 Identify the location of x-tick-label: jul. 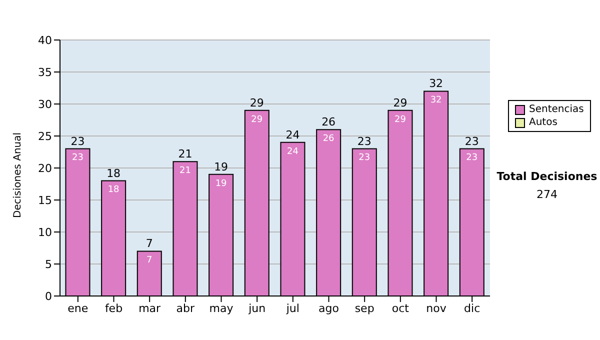
(292, 308).